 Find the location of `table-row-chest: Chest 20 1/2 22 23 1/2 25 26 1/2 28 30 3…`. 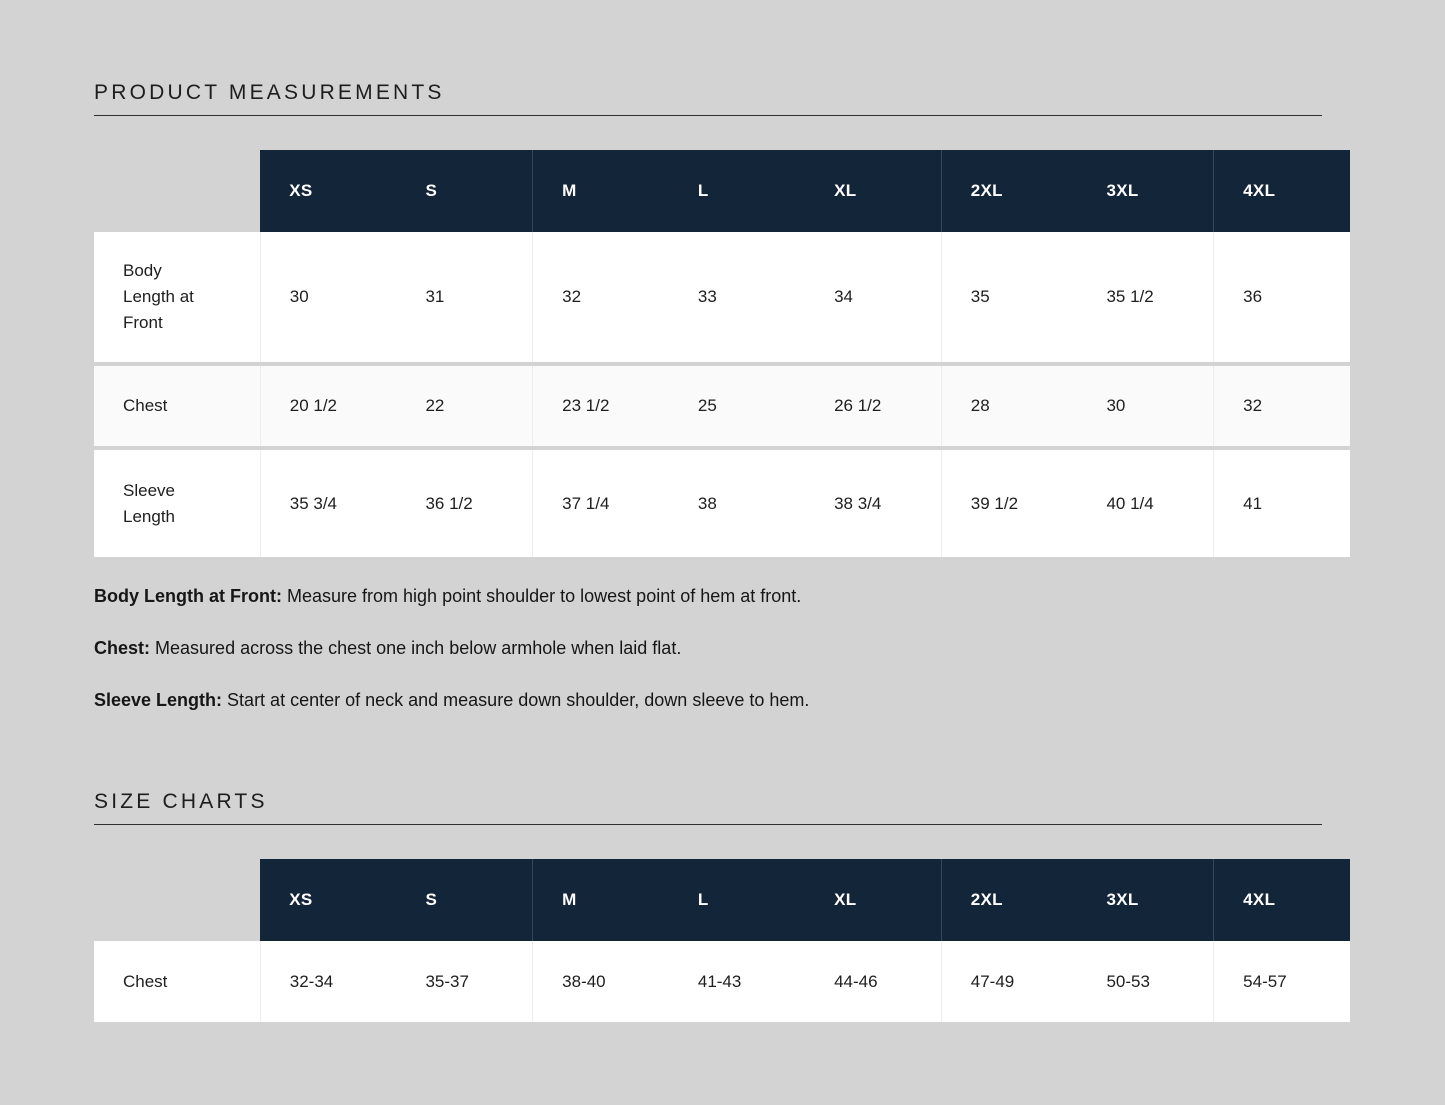

table-row-chest: Chest 20 1/2 22 23 1/2 25 26 1/2 28 30 3… is located at coordinates (722, 405).